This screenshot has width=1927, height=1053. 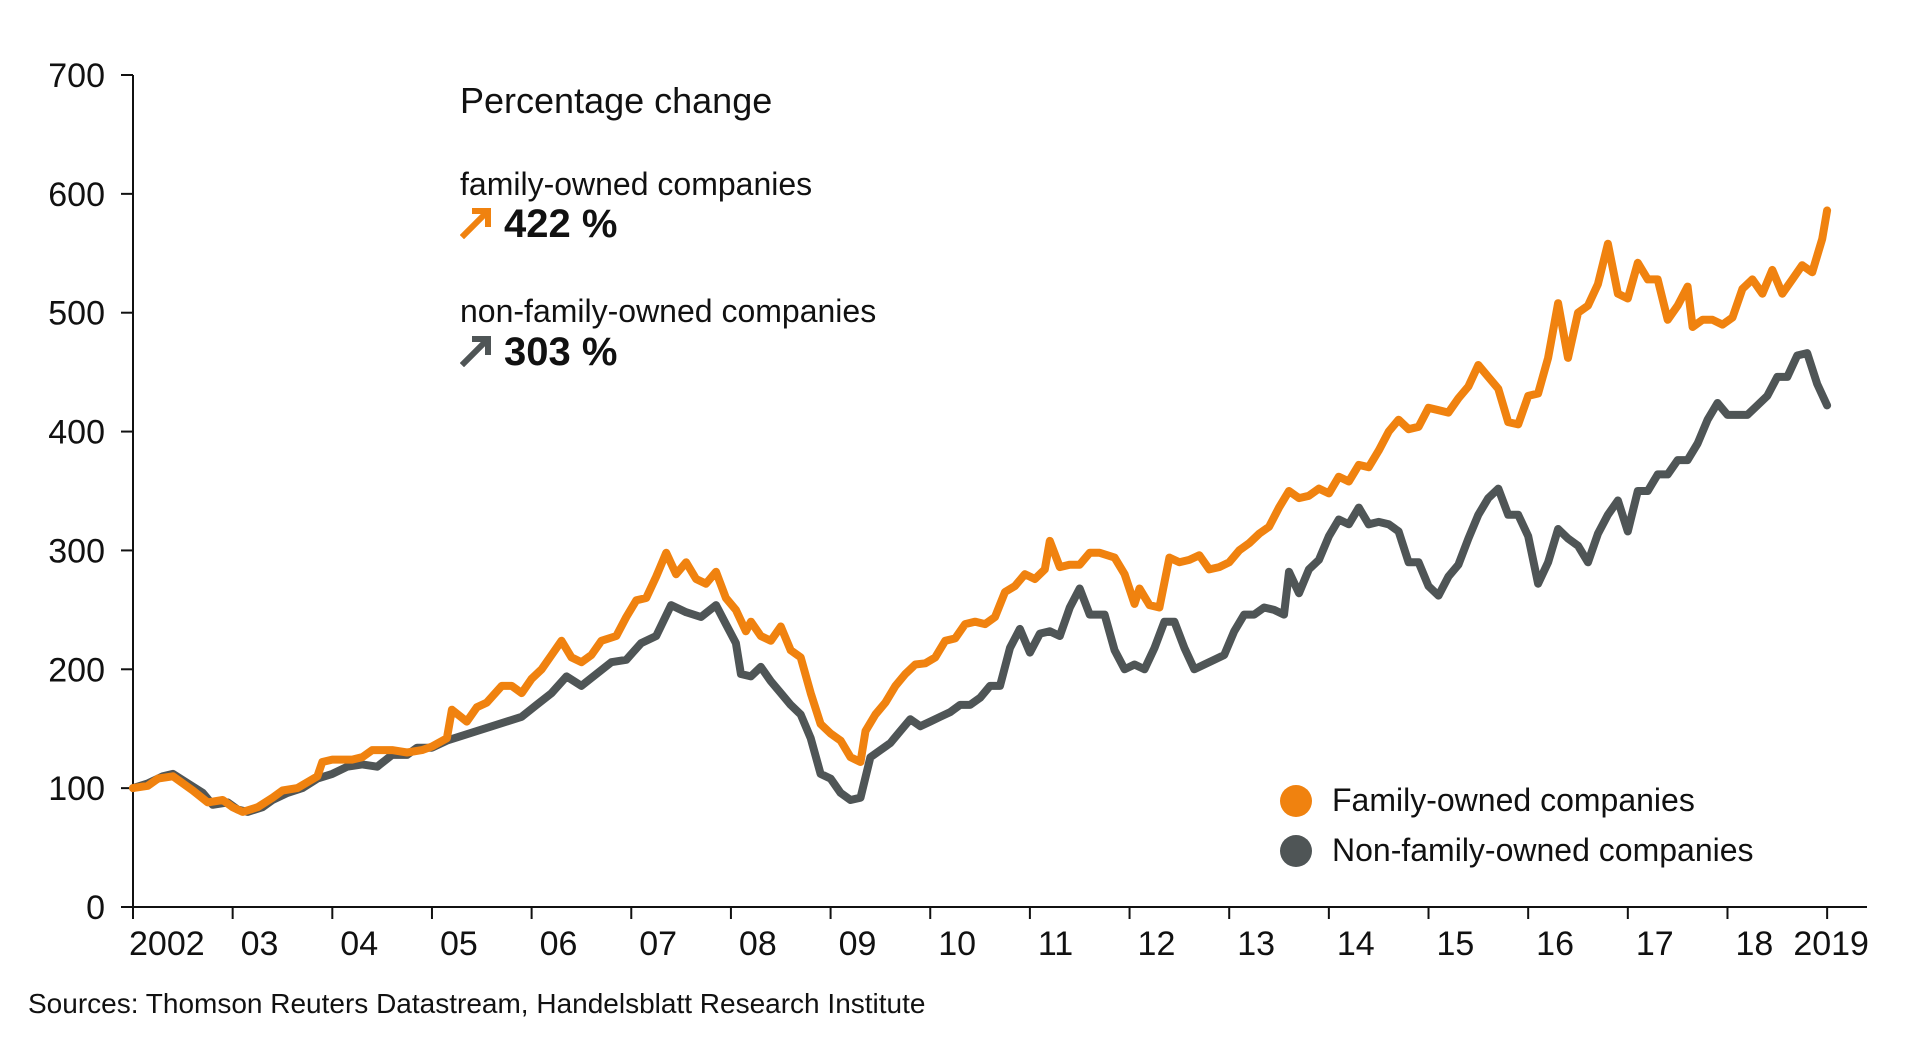 What do you see at coordinates (167, 944) in the screenshot?
I see `x-tick-label: 2002` at bounding box center [167, 944].